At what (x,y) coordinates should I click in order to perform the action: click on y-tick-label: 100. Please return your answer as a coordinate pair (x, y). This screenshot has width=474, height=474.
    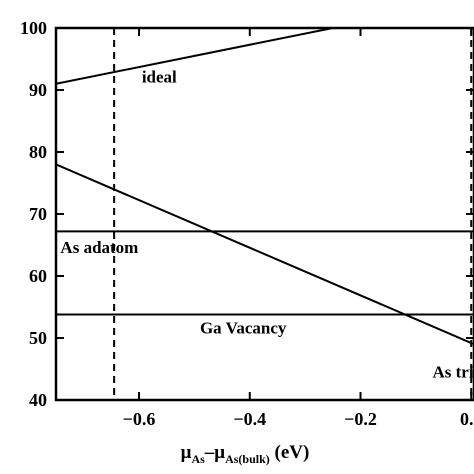
    Looking at the image, I should click on (33, 28).